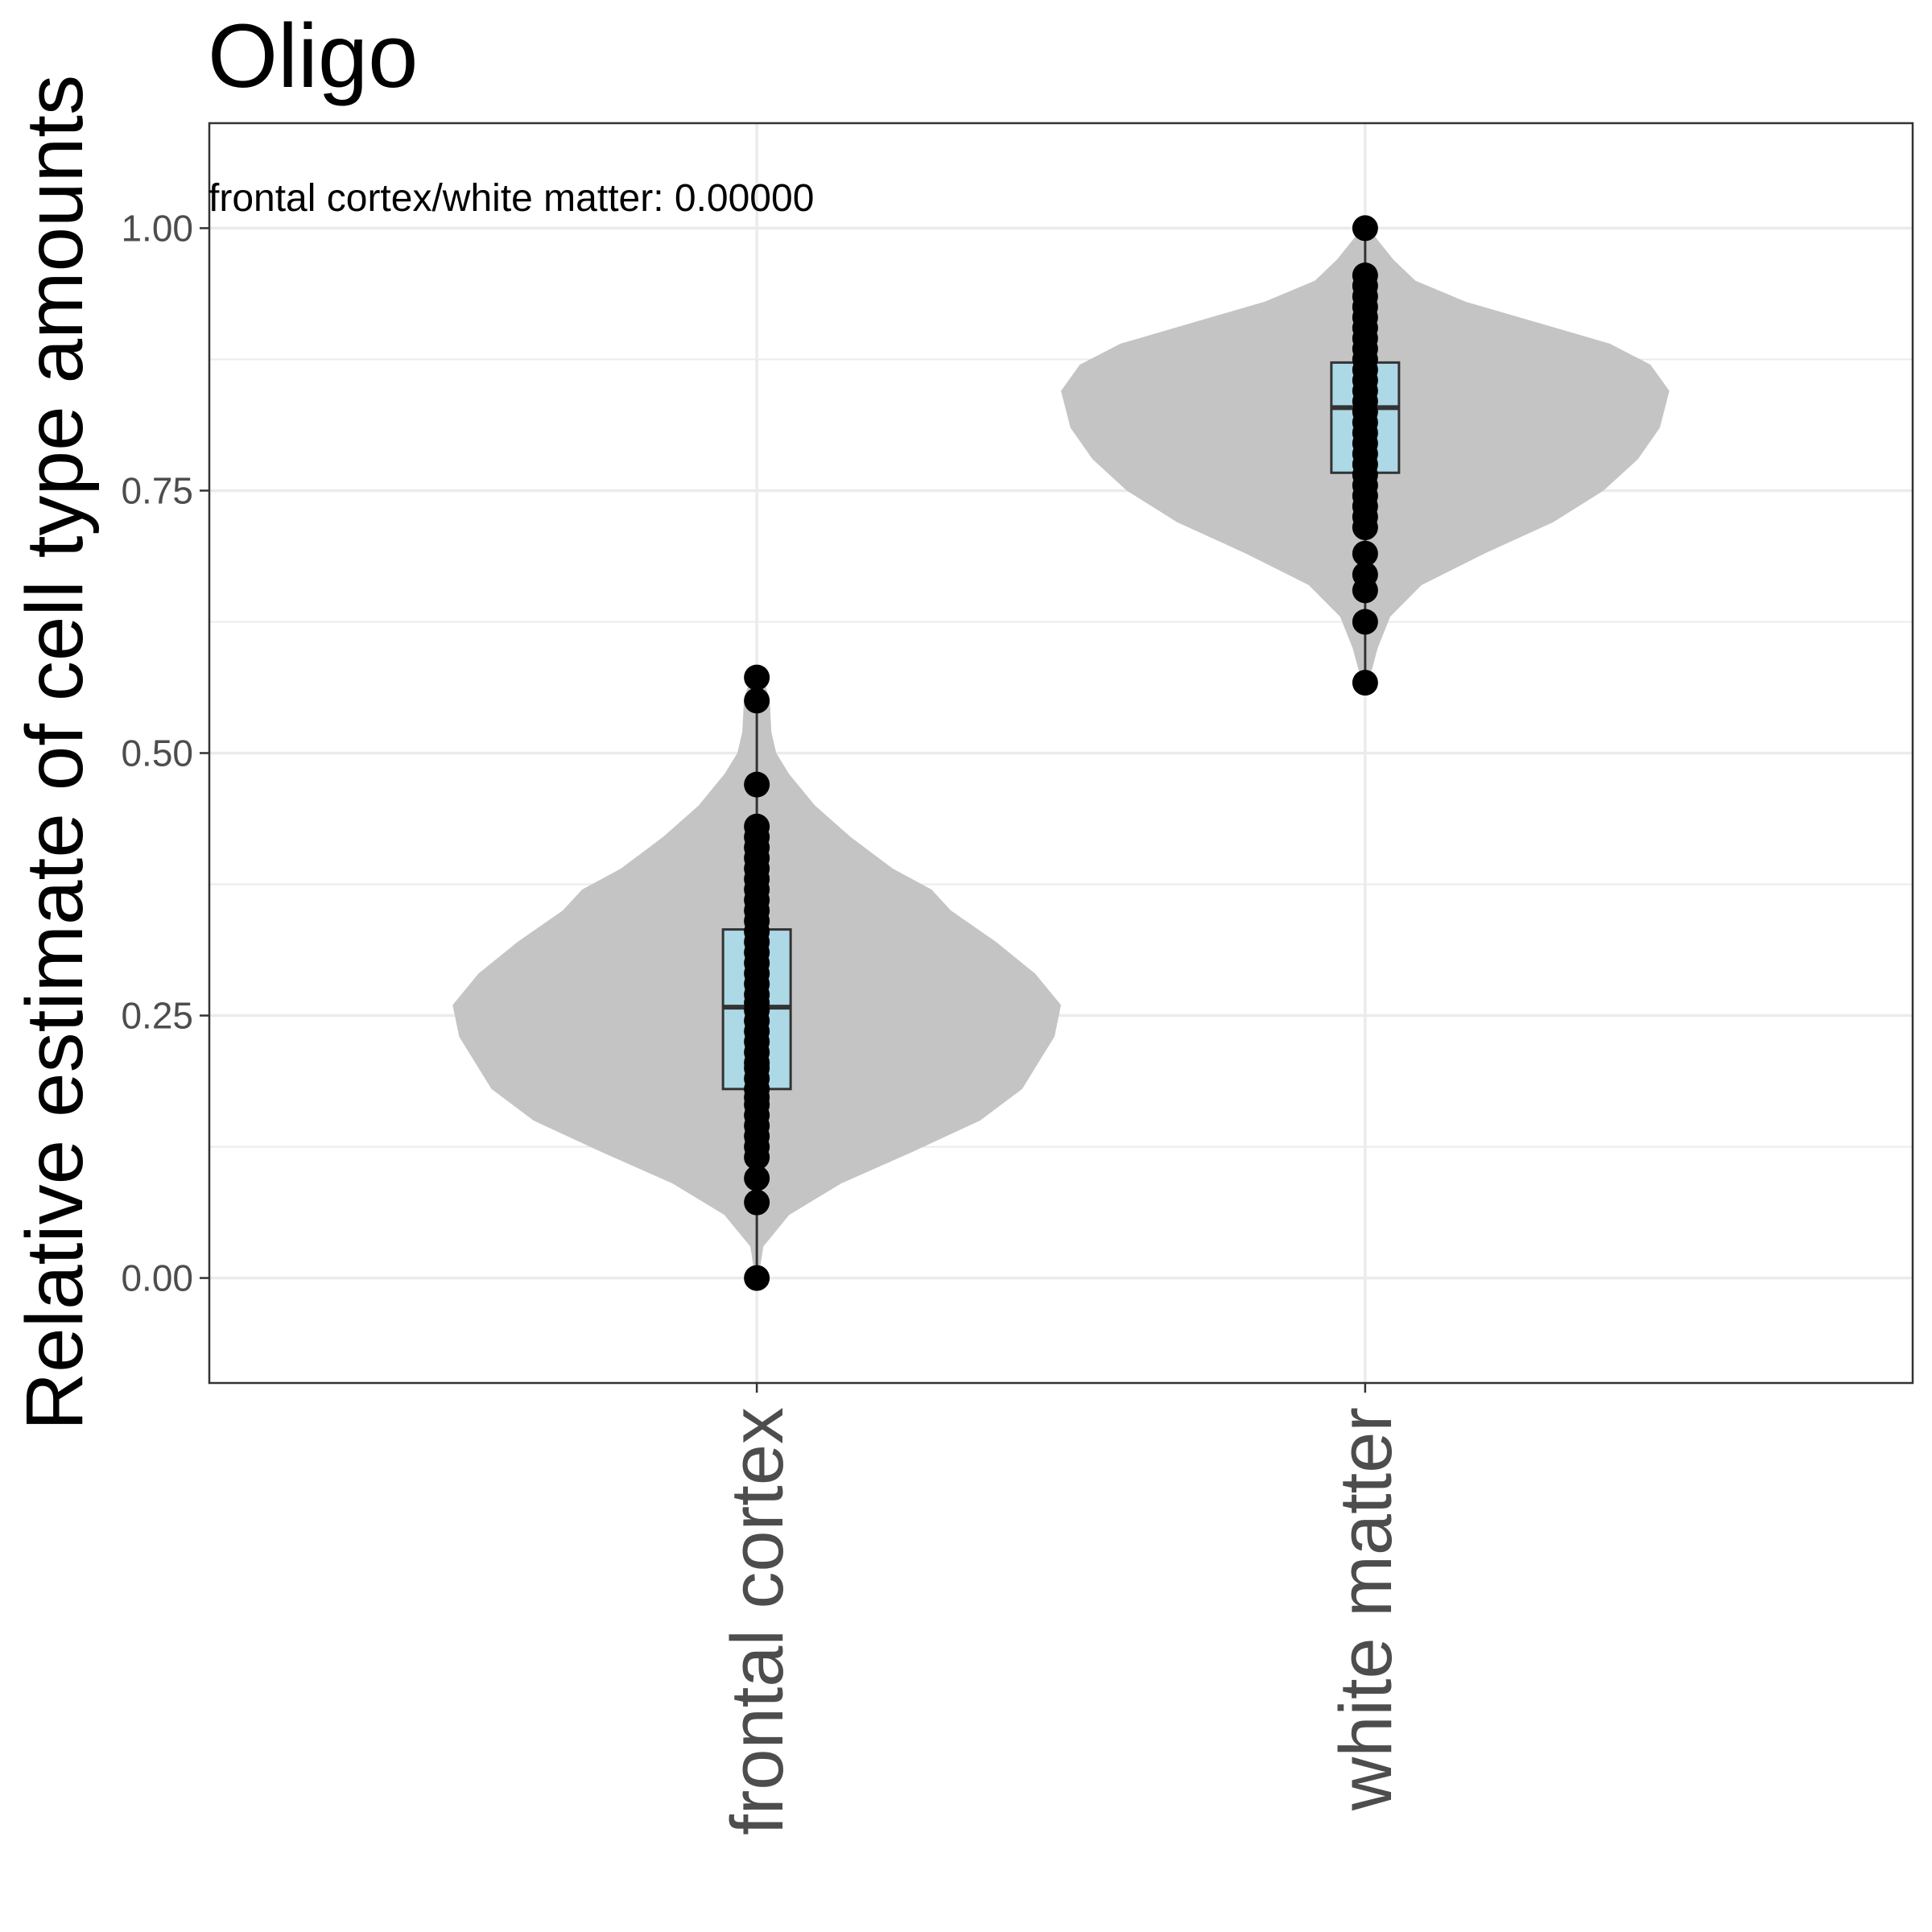  Describe the element at coordinates (1366, 1609) in the screenshot. I see `x-tick-label: white matter` at that location.